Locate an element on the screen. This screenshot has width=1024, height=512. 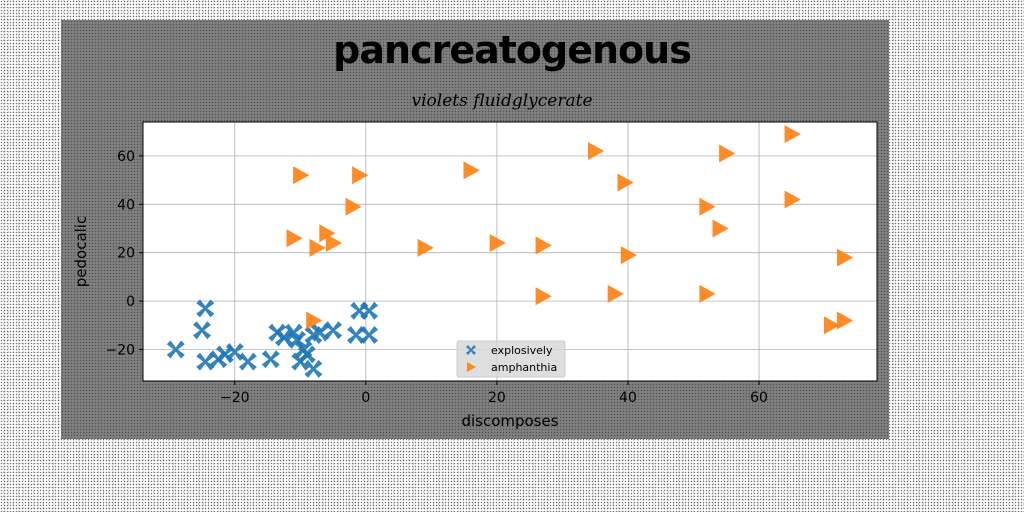
x-tick-label: 60 is located at coordinates (759, 398).